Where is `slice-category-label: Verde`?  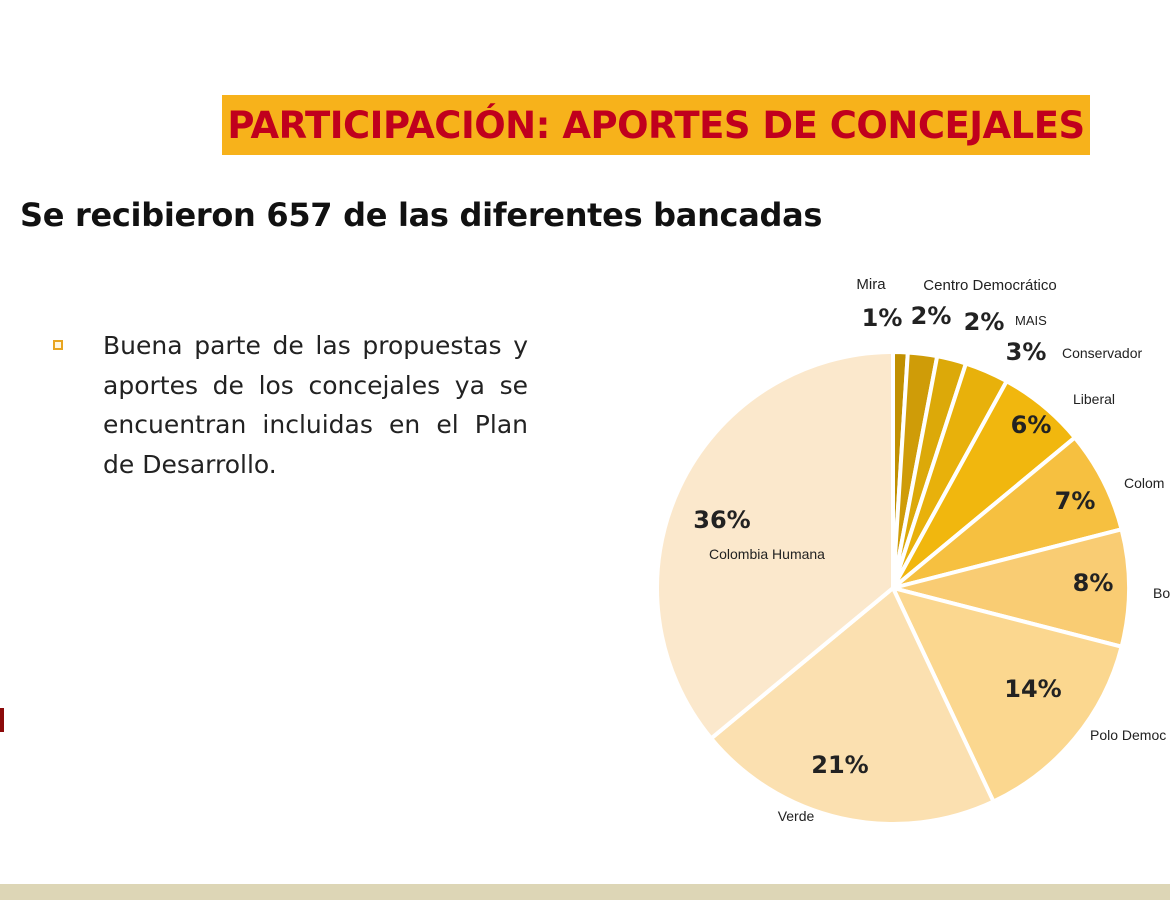
slice-category-label: Verde is located at coordinates (796, 816).